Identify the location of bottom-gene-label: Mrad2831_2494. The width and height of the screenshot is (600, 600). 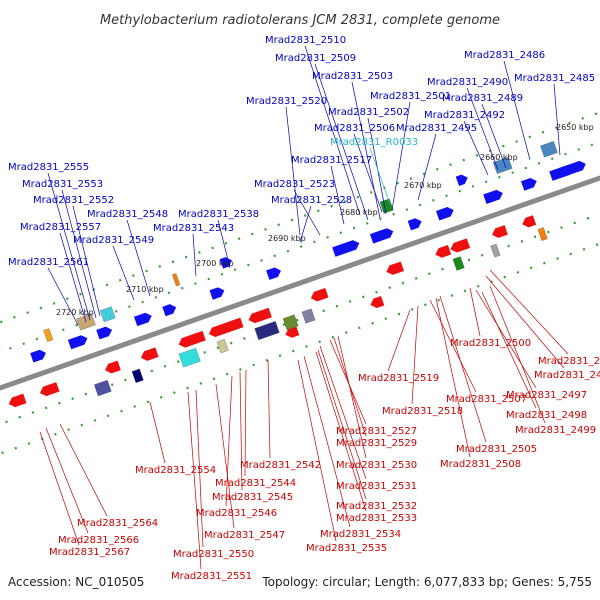
(569, 361).